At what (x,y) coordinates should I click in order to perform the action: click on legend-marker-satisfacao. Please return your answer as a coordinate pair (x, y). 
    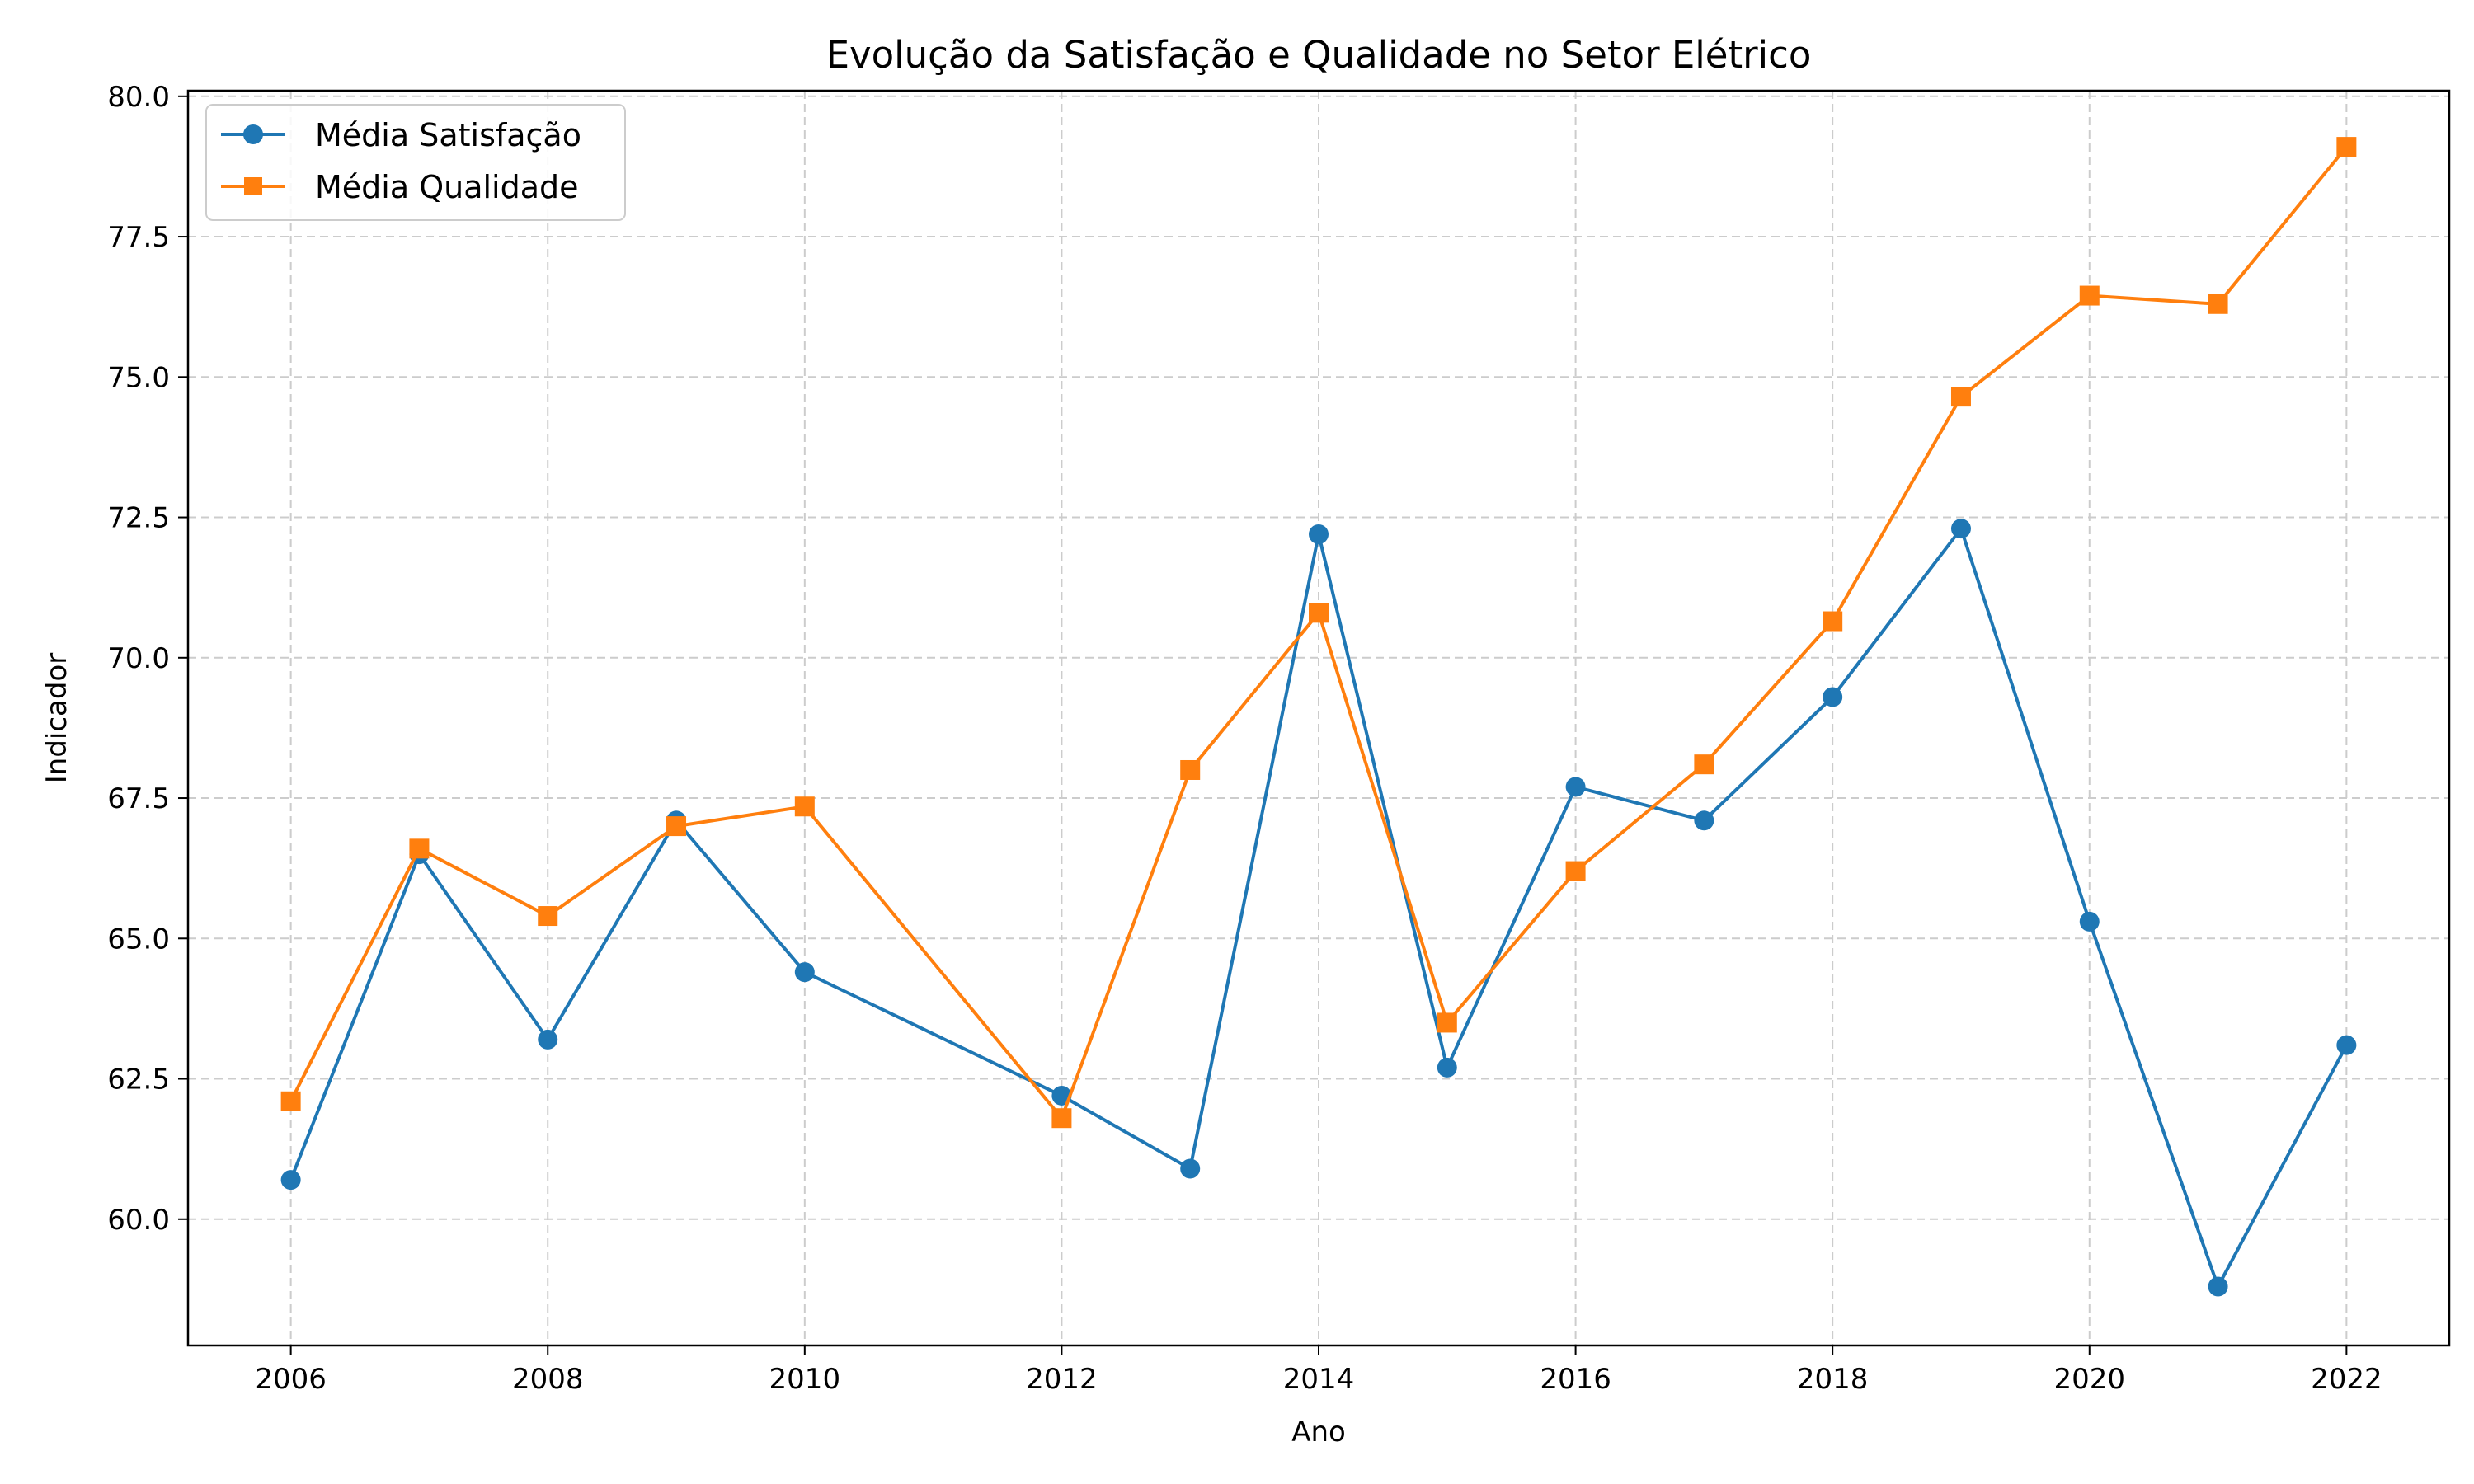
    Looking at the image, I should click on (253, 134).